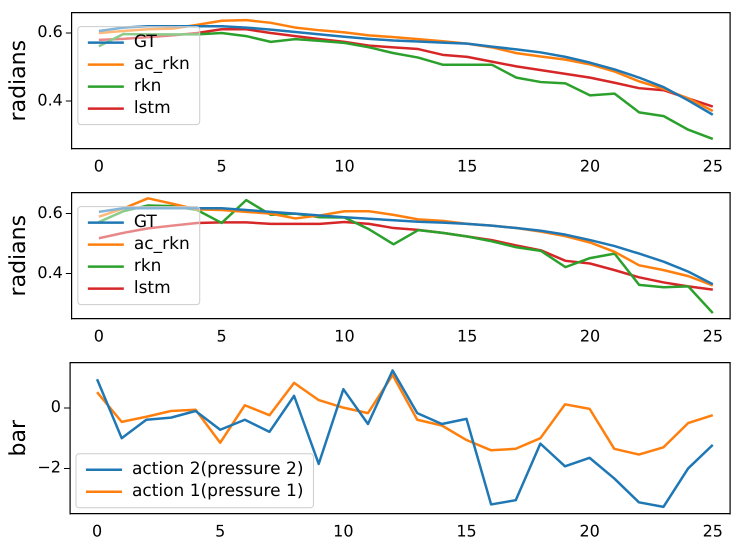 The width and height of the screenshot is (750, 545). What do you see at coordinates (18, 437) in the screenshot?
I see `y-axis-title: bar` at bounding box center [18, 437].